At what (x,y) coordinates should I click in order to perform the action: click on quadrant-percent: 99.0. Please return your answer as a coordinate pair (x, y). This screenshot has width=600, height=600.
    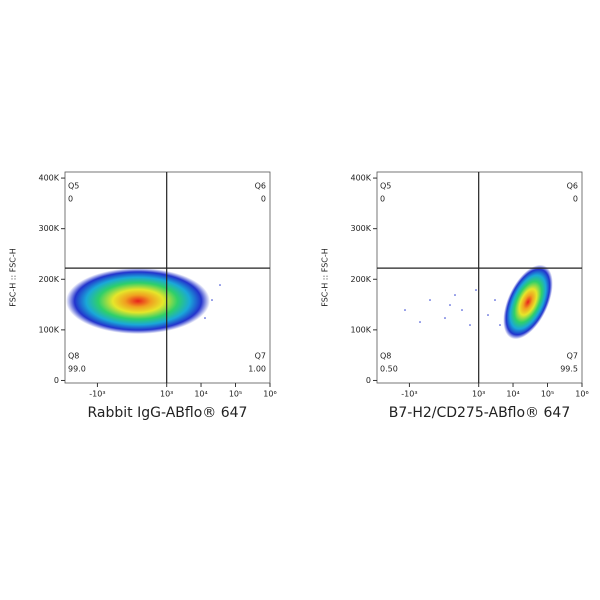
    Looking at the image, I should click on (77, 369).